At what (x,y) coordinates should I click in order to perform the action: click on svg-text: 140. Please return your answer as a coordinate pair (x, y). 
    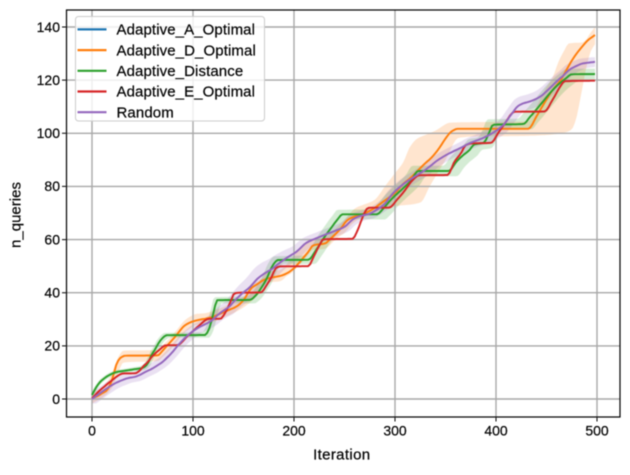
    Looking at the image, I should click on (49, 27).